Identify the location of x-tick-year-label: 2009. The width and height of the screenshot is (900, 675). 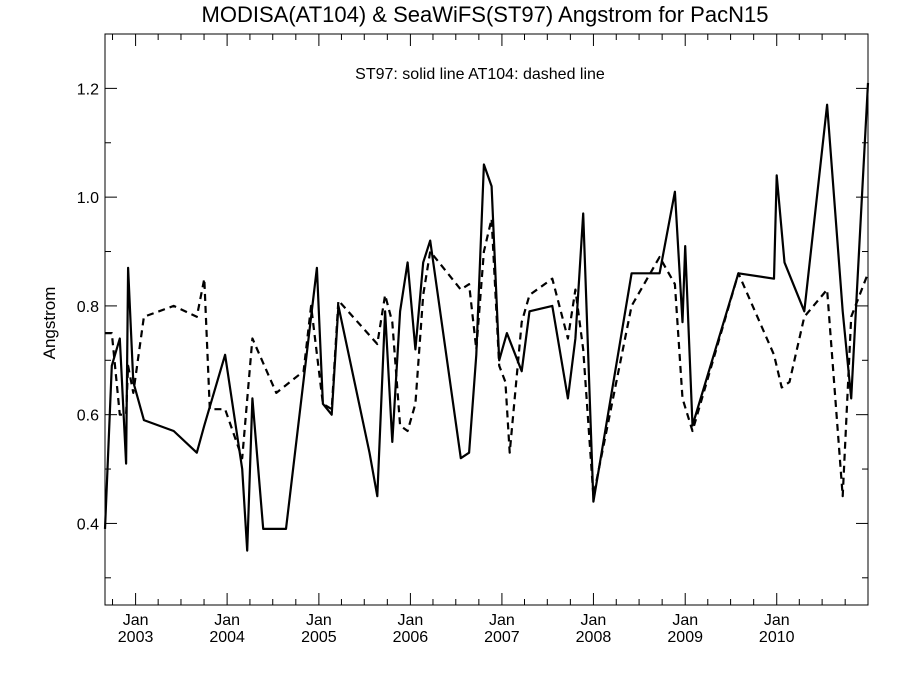
(685, 637).